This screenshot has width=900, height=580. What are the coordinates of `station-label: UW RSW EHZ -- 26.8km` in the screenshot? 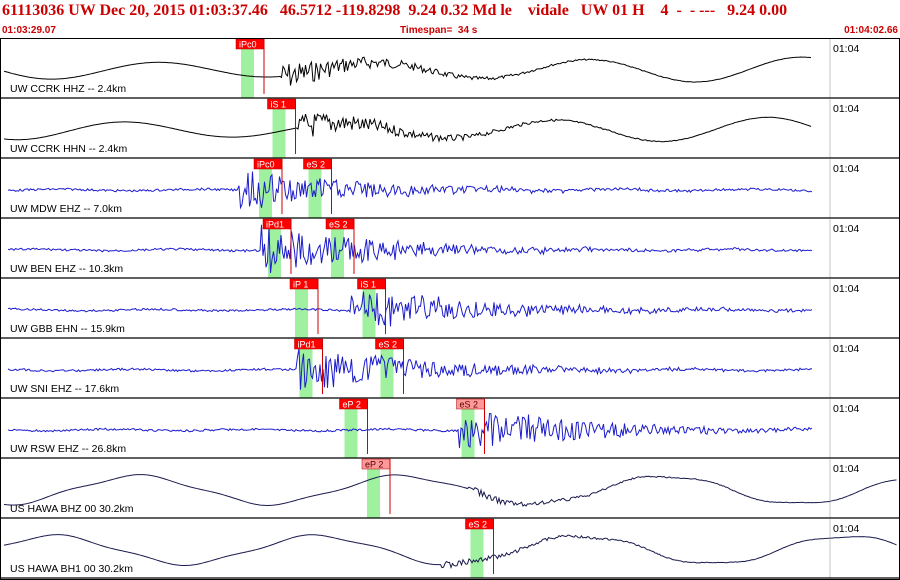 It's located at (68, 449).